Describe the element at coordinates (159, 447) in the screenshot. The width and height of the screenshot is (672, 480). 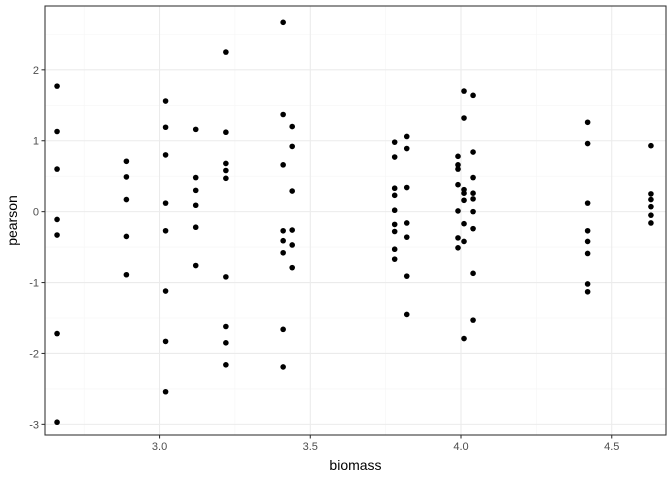
I see `x-tick-label: 3.0` at that location.